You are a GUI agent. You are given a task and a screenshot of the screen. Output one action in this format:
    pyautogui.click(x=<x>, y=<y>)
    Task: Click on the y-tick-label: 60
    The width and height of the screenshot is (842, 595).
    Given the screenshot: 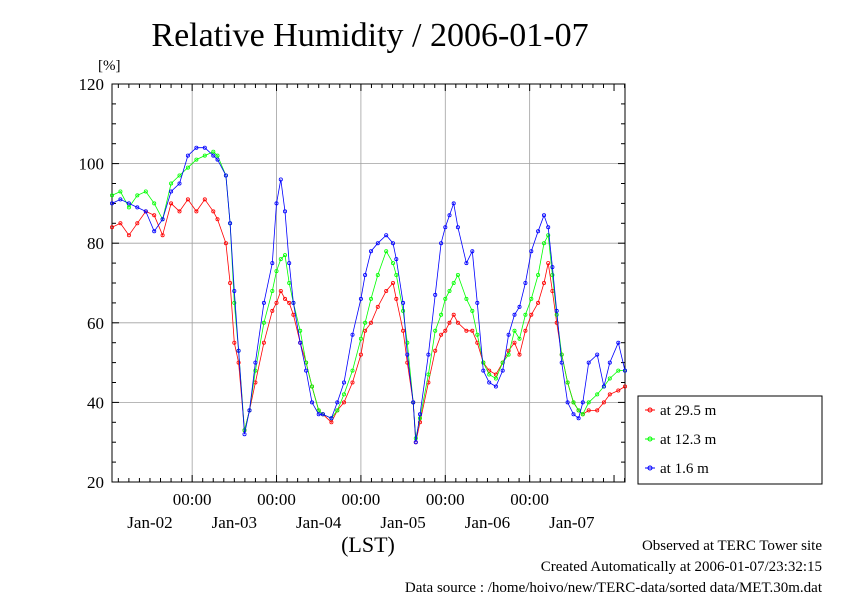 What is the action you would take?
    pyautogui.click(x=95, y=323)
    